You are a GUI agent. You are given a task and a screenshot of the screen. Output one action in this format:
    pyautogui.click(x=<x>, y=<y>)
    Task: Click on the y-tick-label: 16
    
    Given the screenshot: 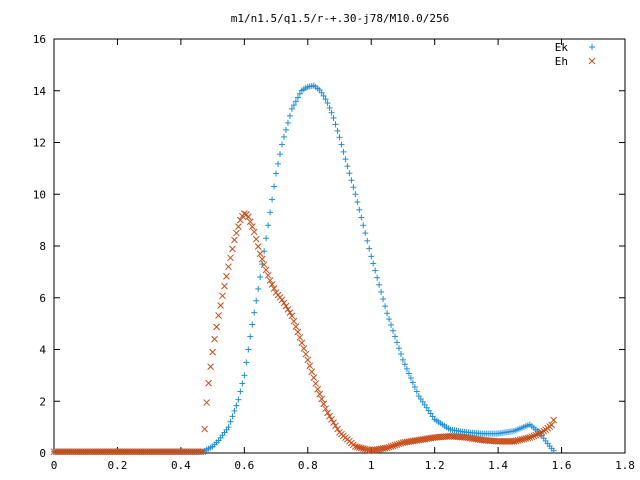 What is the action you would take?
    pyautogui.click(x=39, y=39)
    